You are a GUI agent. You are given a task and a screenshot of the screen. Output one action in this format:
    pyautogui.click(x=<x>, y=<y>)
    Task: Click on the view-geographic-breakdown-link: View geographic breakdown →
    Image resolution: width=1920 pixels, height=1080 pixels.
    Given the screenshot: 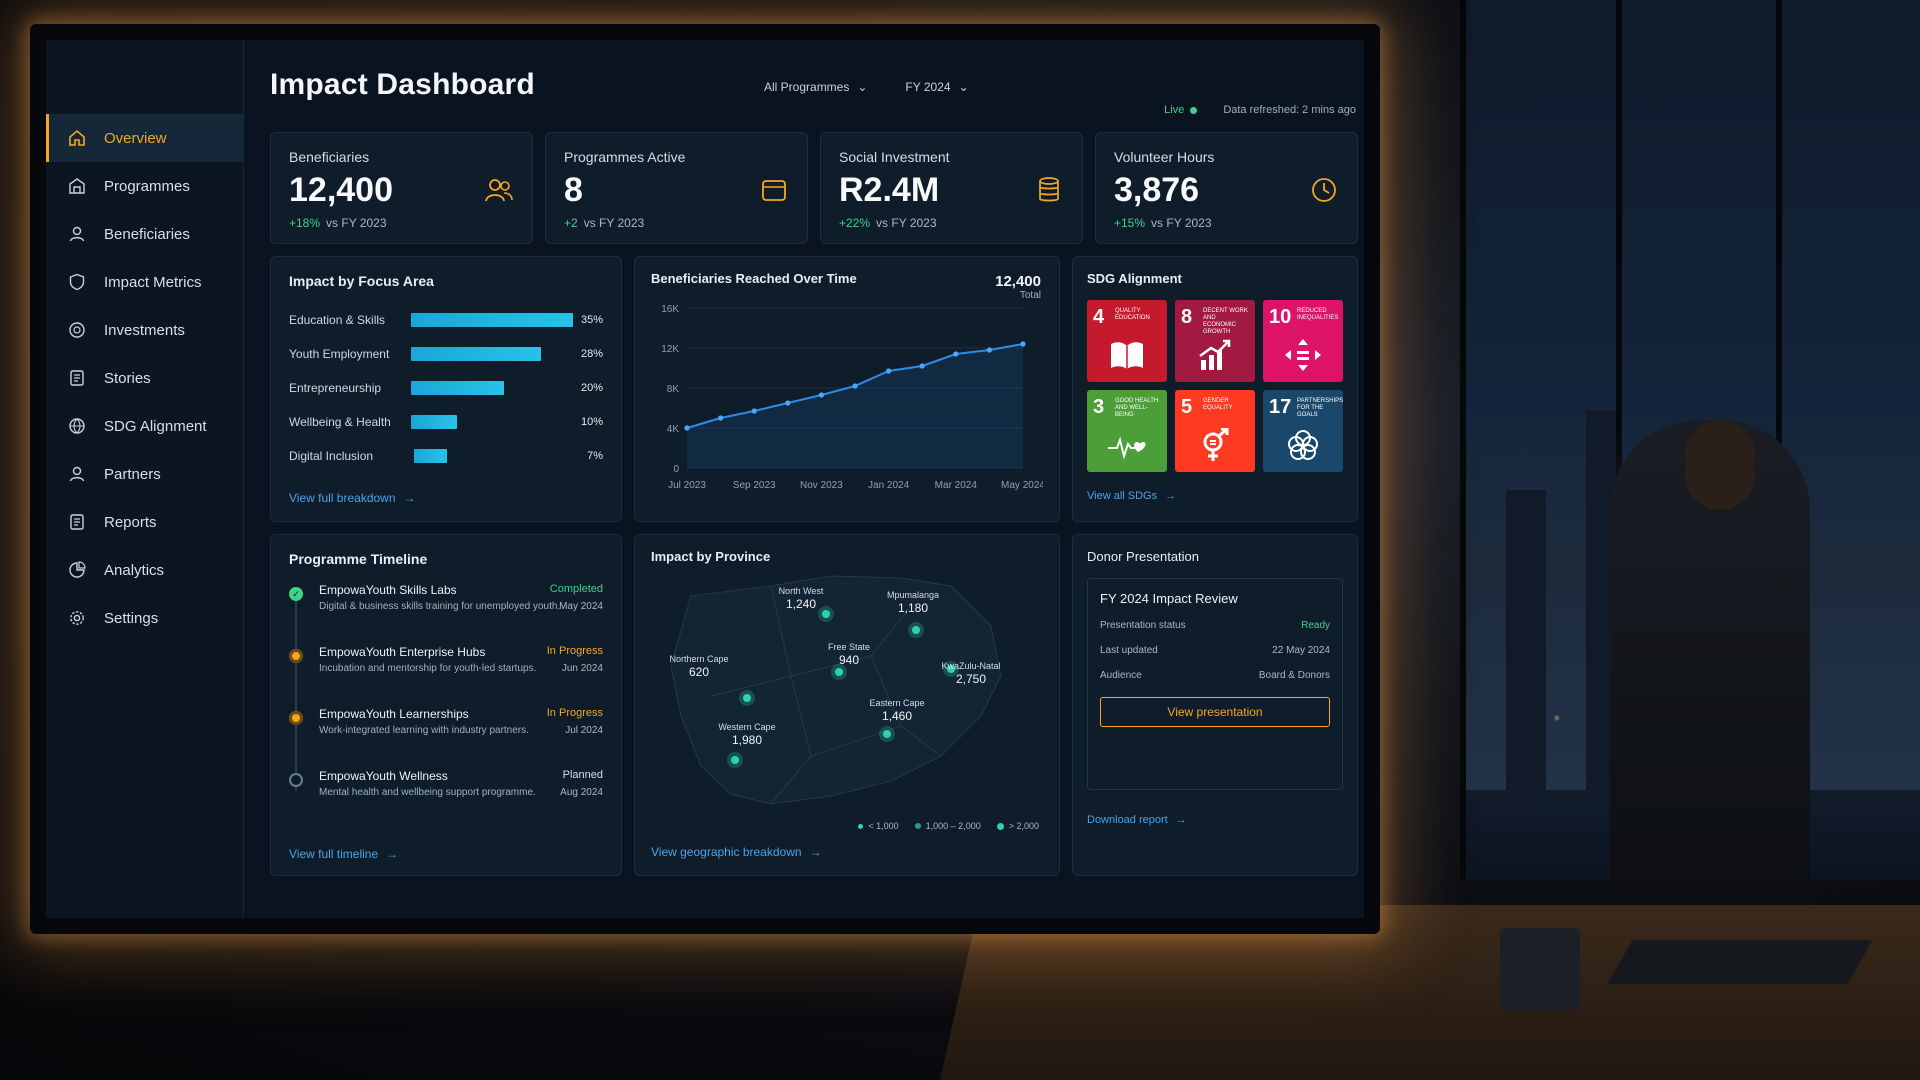 What is the action you would take?
    pyautogui.click(x=736, y=852)
    